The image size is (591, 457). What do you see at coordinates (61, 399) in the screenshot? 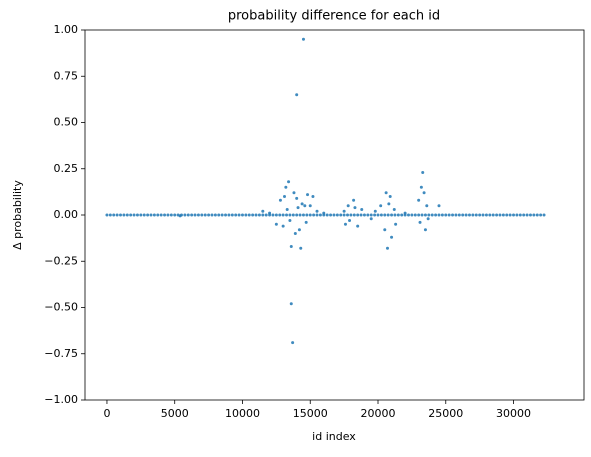
I see `y-tick-label: −1.00` at bounding box center [61, 399].